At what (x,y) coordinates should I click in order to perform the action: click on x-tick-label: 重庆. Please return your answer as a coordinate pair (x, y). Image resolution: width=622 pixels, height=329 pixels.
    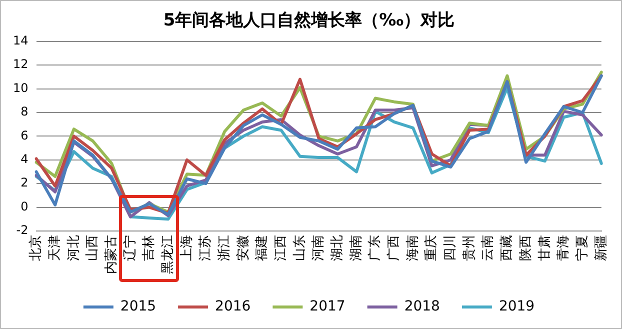
    Looking at the image, I should click on (432, 248).